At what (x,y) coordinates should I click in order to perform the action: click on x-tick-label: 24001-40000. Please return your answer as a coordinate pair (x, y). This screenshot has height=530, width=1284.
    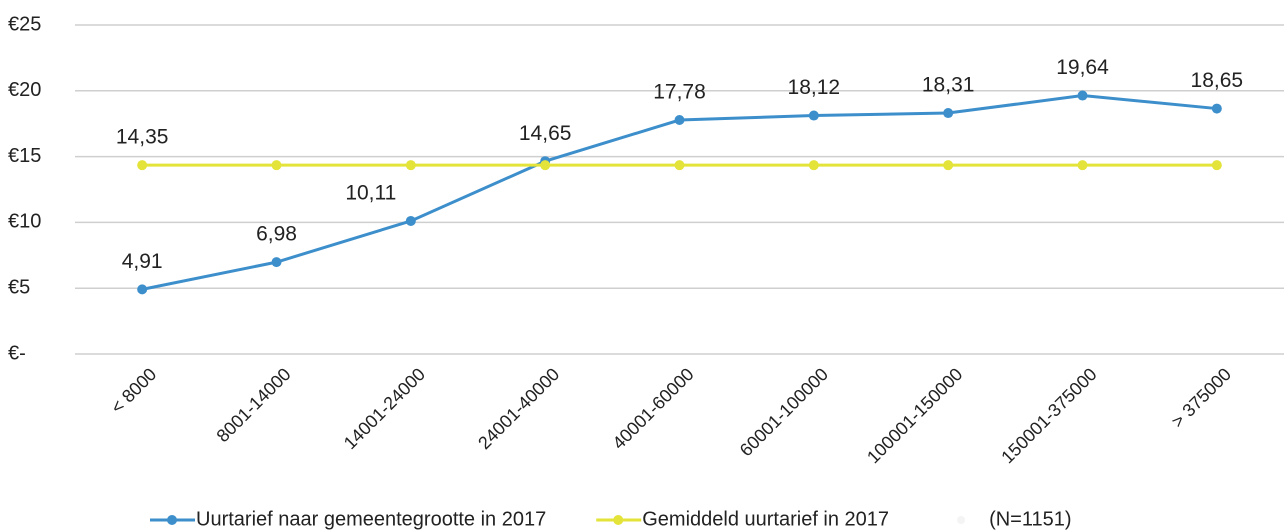
    Looking at the image, I should click on (518, 408).